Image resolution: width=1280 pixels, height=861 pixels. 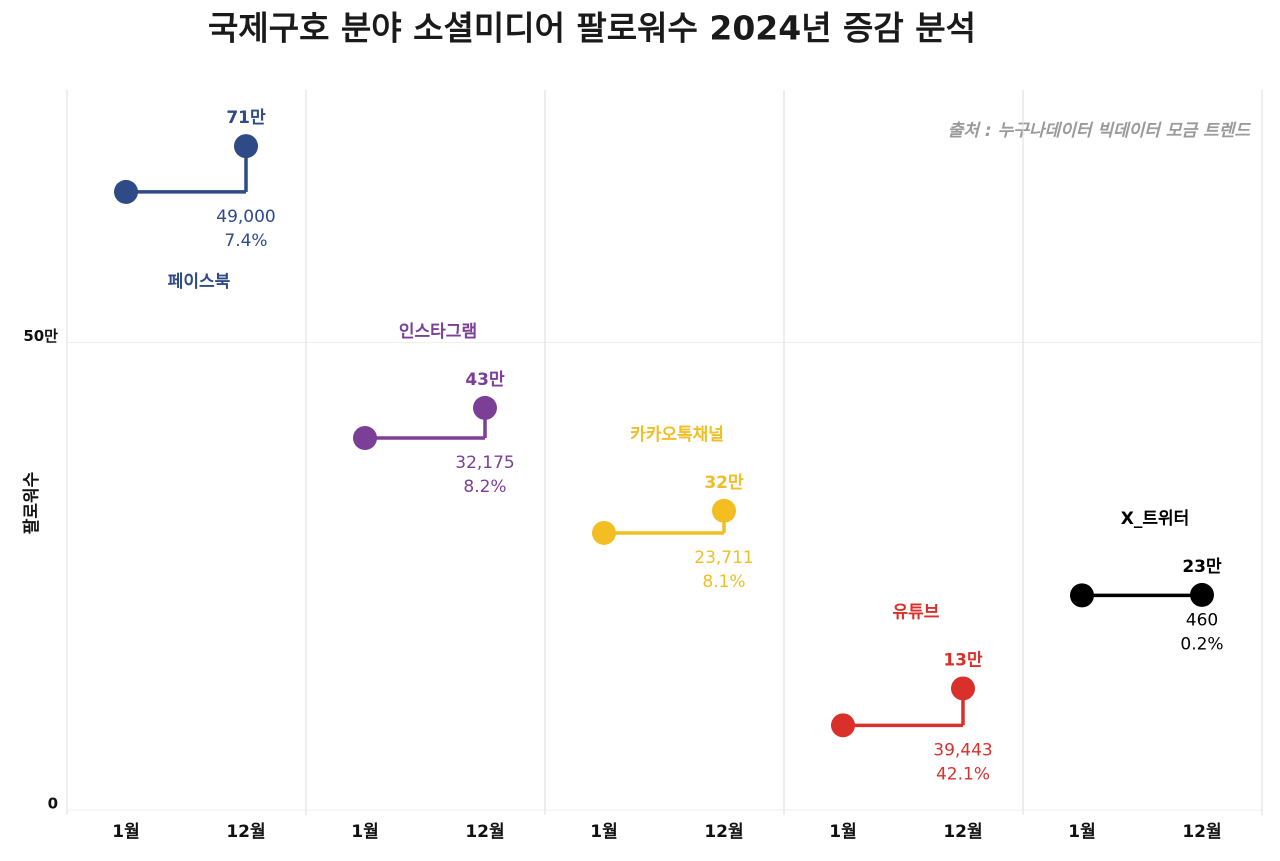 I want to click on value-label: 32만, so click(x=724, y=483).